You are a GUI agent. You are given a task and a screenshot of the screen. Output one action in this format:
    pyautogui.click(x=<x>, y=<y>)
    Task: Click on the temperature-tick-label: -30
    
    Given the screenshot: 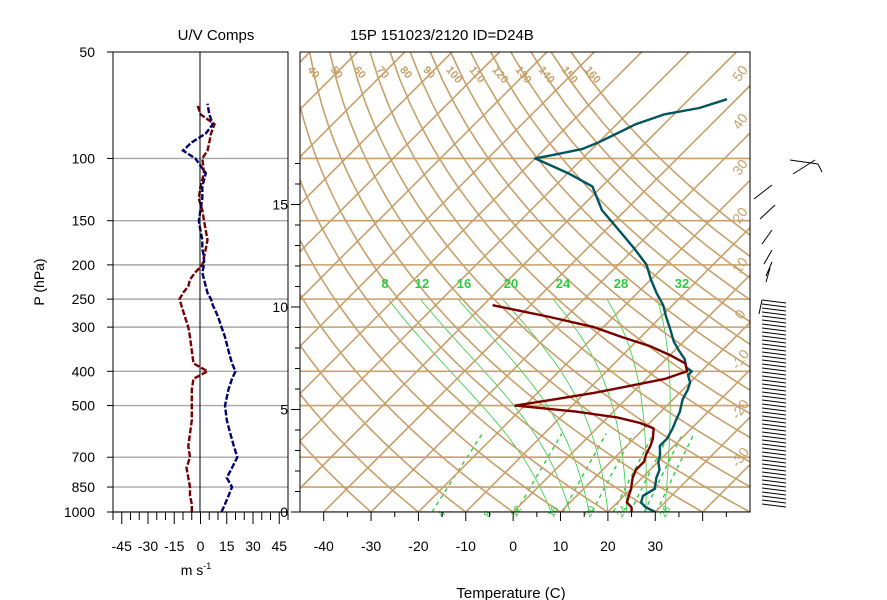 What is the action you would take?
    pyautogui.click(x=371, y=546)
    